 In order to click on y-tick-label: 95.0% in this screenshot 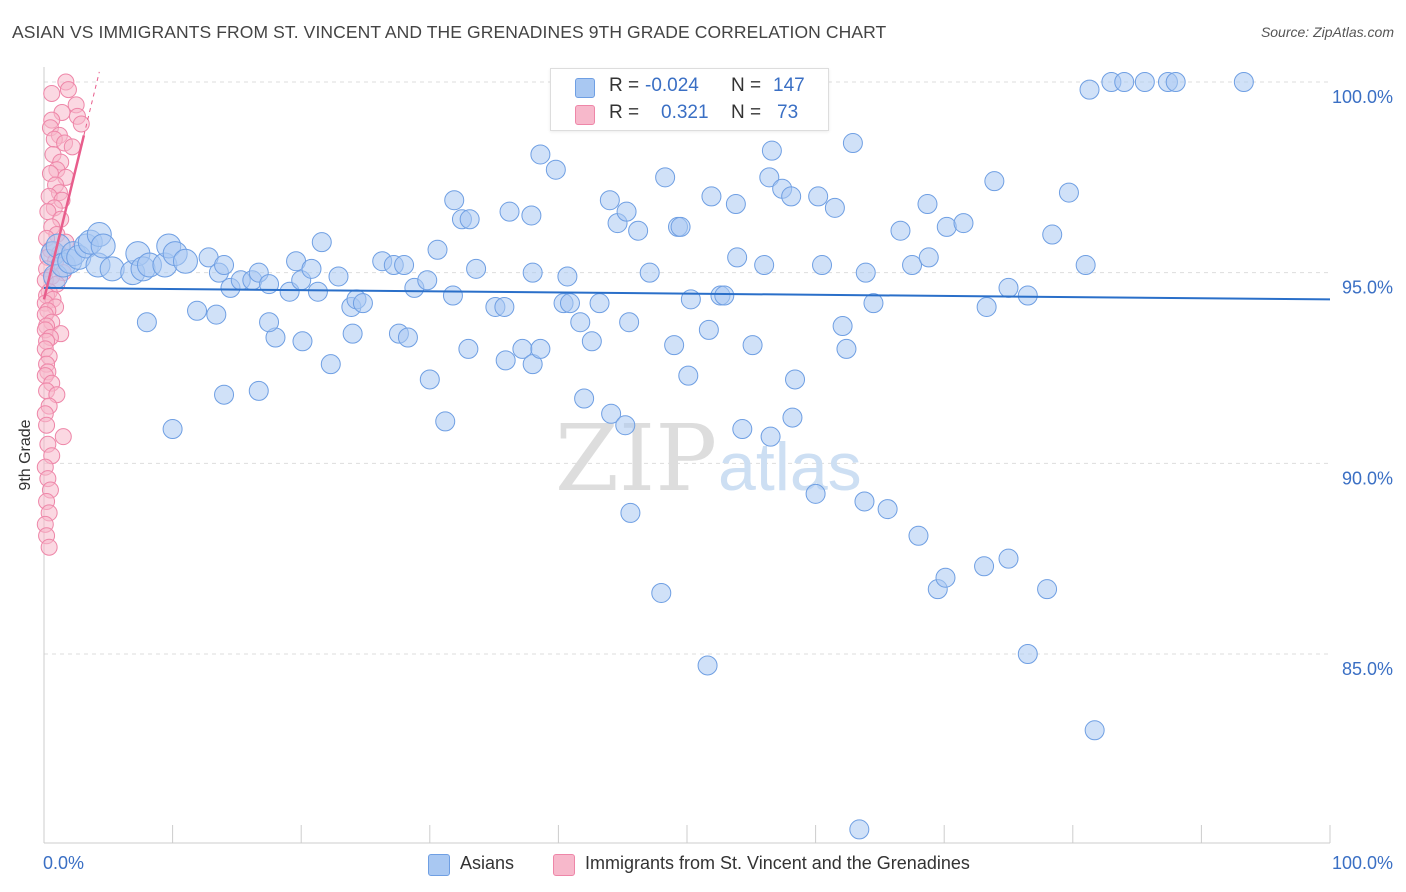, I will do `click(1367, 288)`.